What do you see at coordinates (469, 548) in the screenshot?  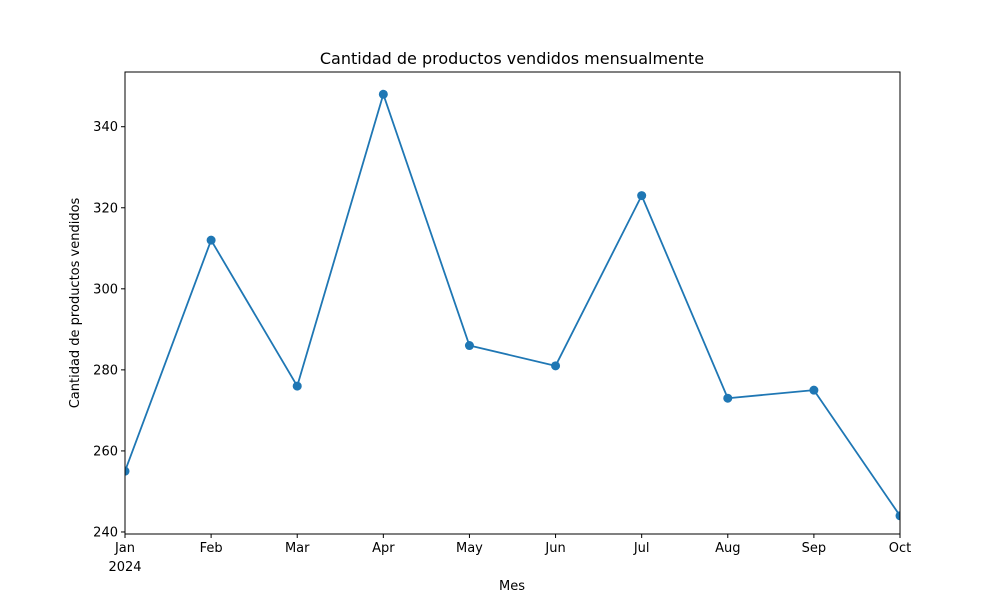 I see `x-tick-label: May` at bounding box center [469, 548].